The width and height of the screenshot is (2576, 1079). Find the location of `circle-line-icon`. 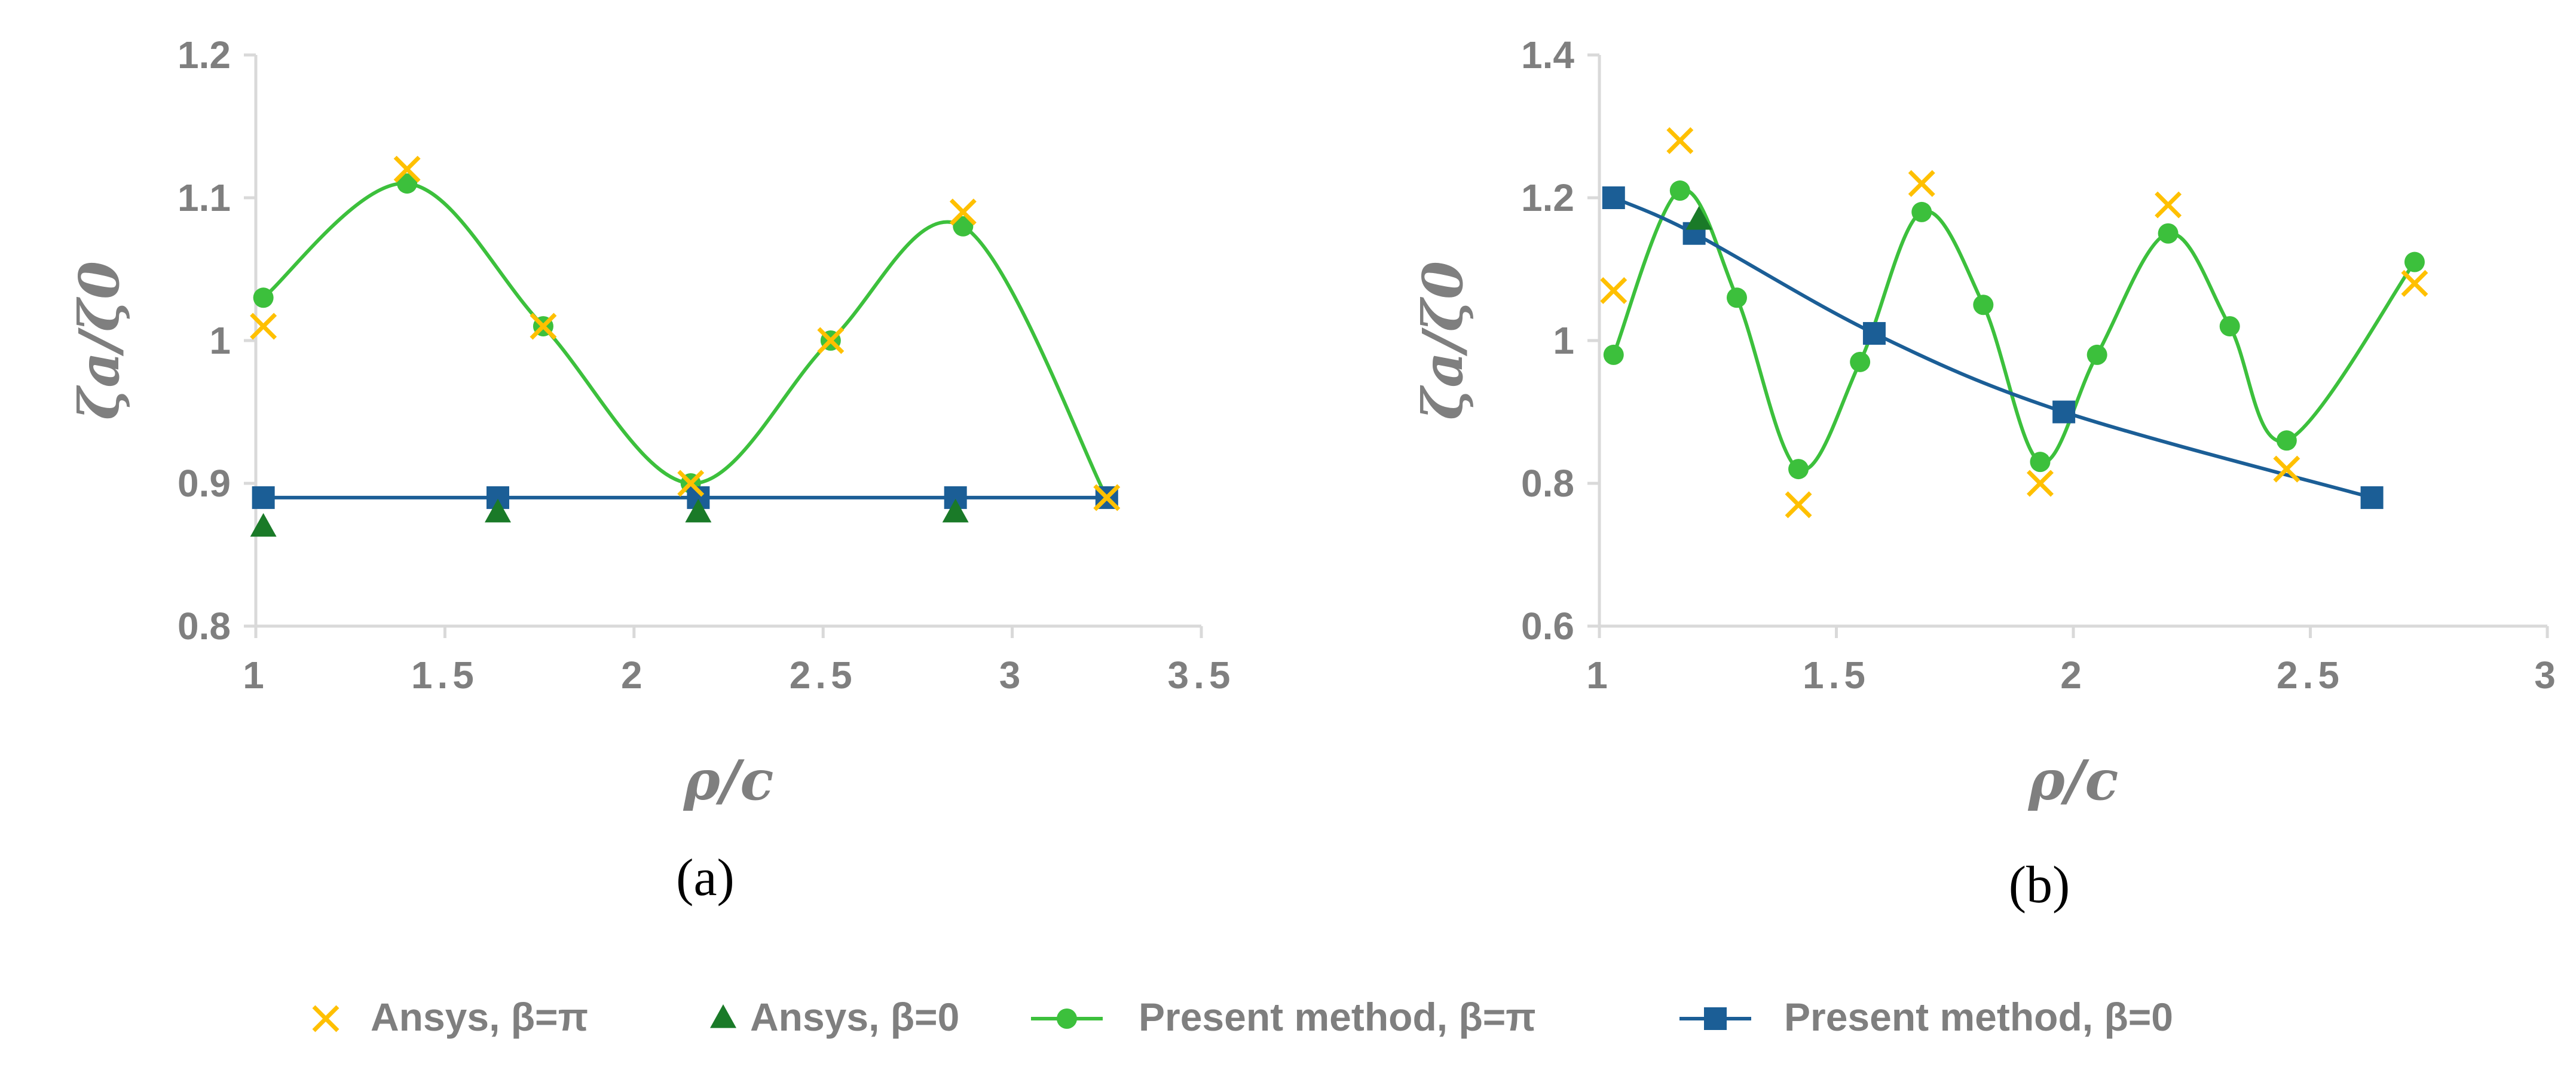

circle-line-icon is located at coordinates (1067, 1019).